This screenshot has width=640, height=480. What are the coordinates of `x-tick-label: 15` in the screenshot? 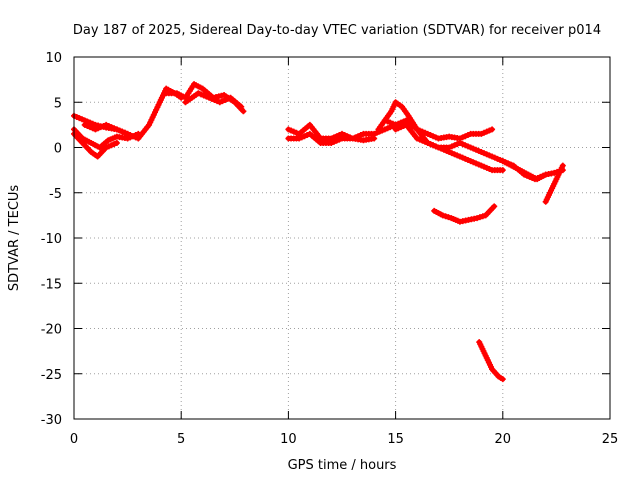 It's located at (395, 439).